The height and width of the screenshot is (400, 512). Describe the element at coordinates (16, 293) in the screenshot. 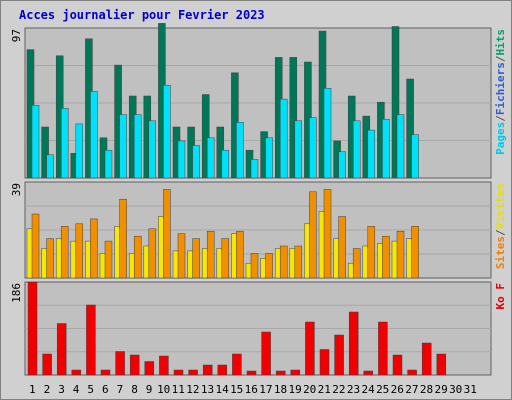

I see `panel-max-label: 186` at that location.